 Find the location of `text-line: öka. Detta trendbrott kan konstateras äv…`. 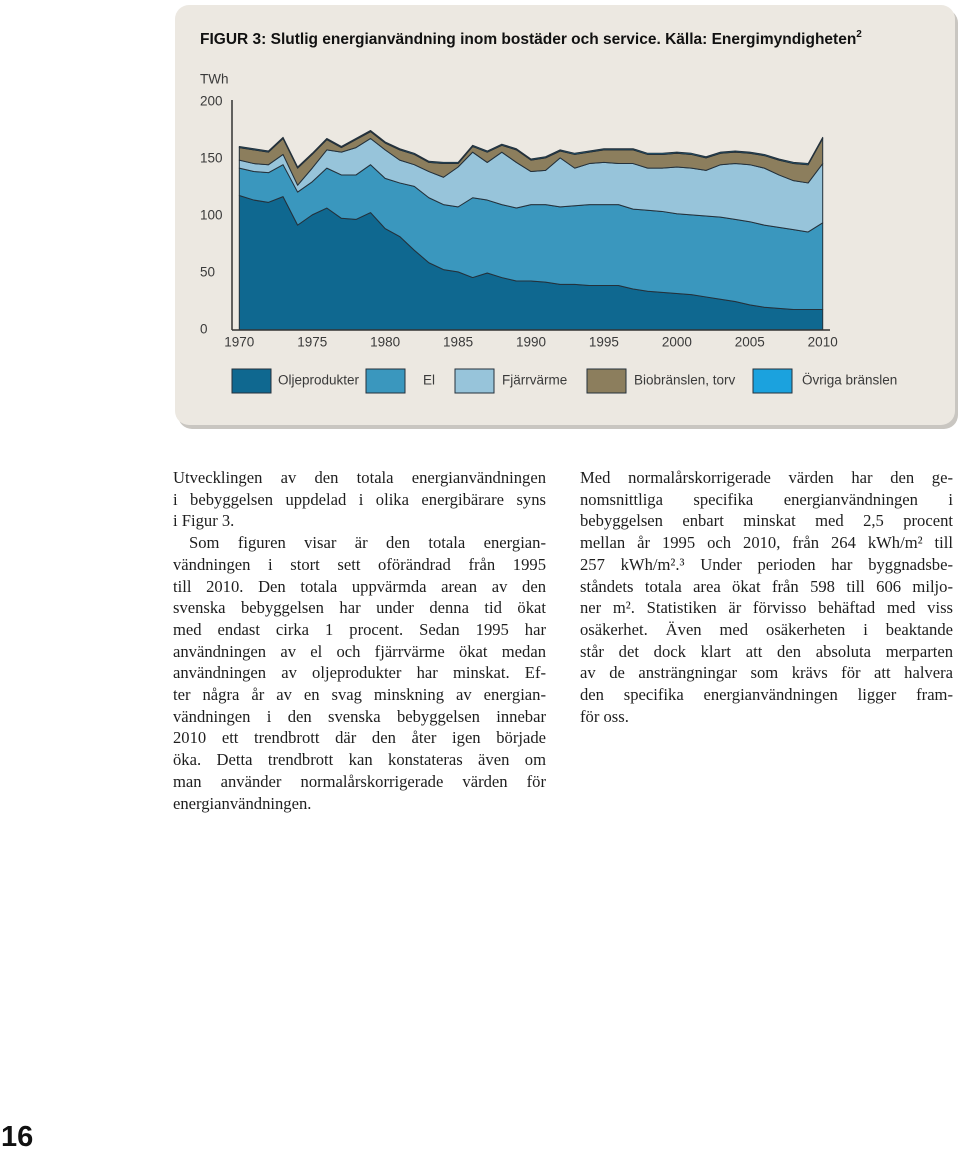

text-line: öka. Detta trendbrott kan konstateras äv… is located at coordinates (359, 760).